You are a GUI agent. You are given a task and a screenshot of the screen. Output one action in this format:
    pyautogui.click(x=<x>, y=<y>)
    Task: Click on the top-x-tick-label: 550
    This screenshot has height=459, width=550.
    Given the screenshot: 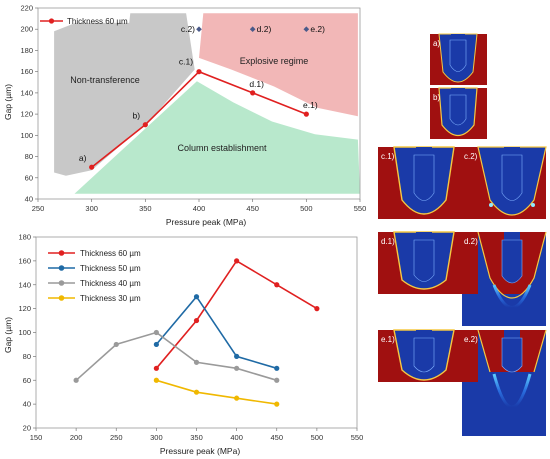 What is the action you would take?
    pyautogui.click(x=360, y=208)
    